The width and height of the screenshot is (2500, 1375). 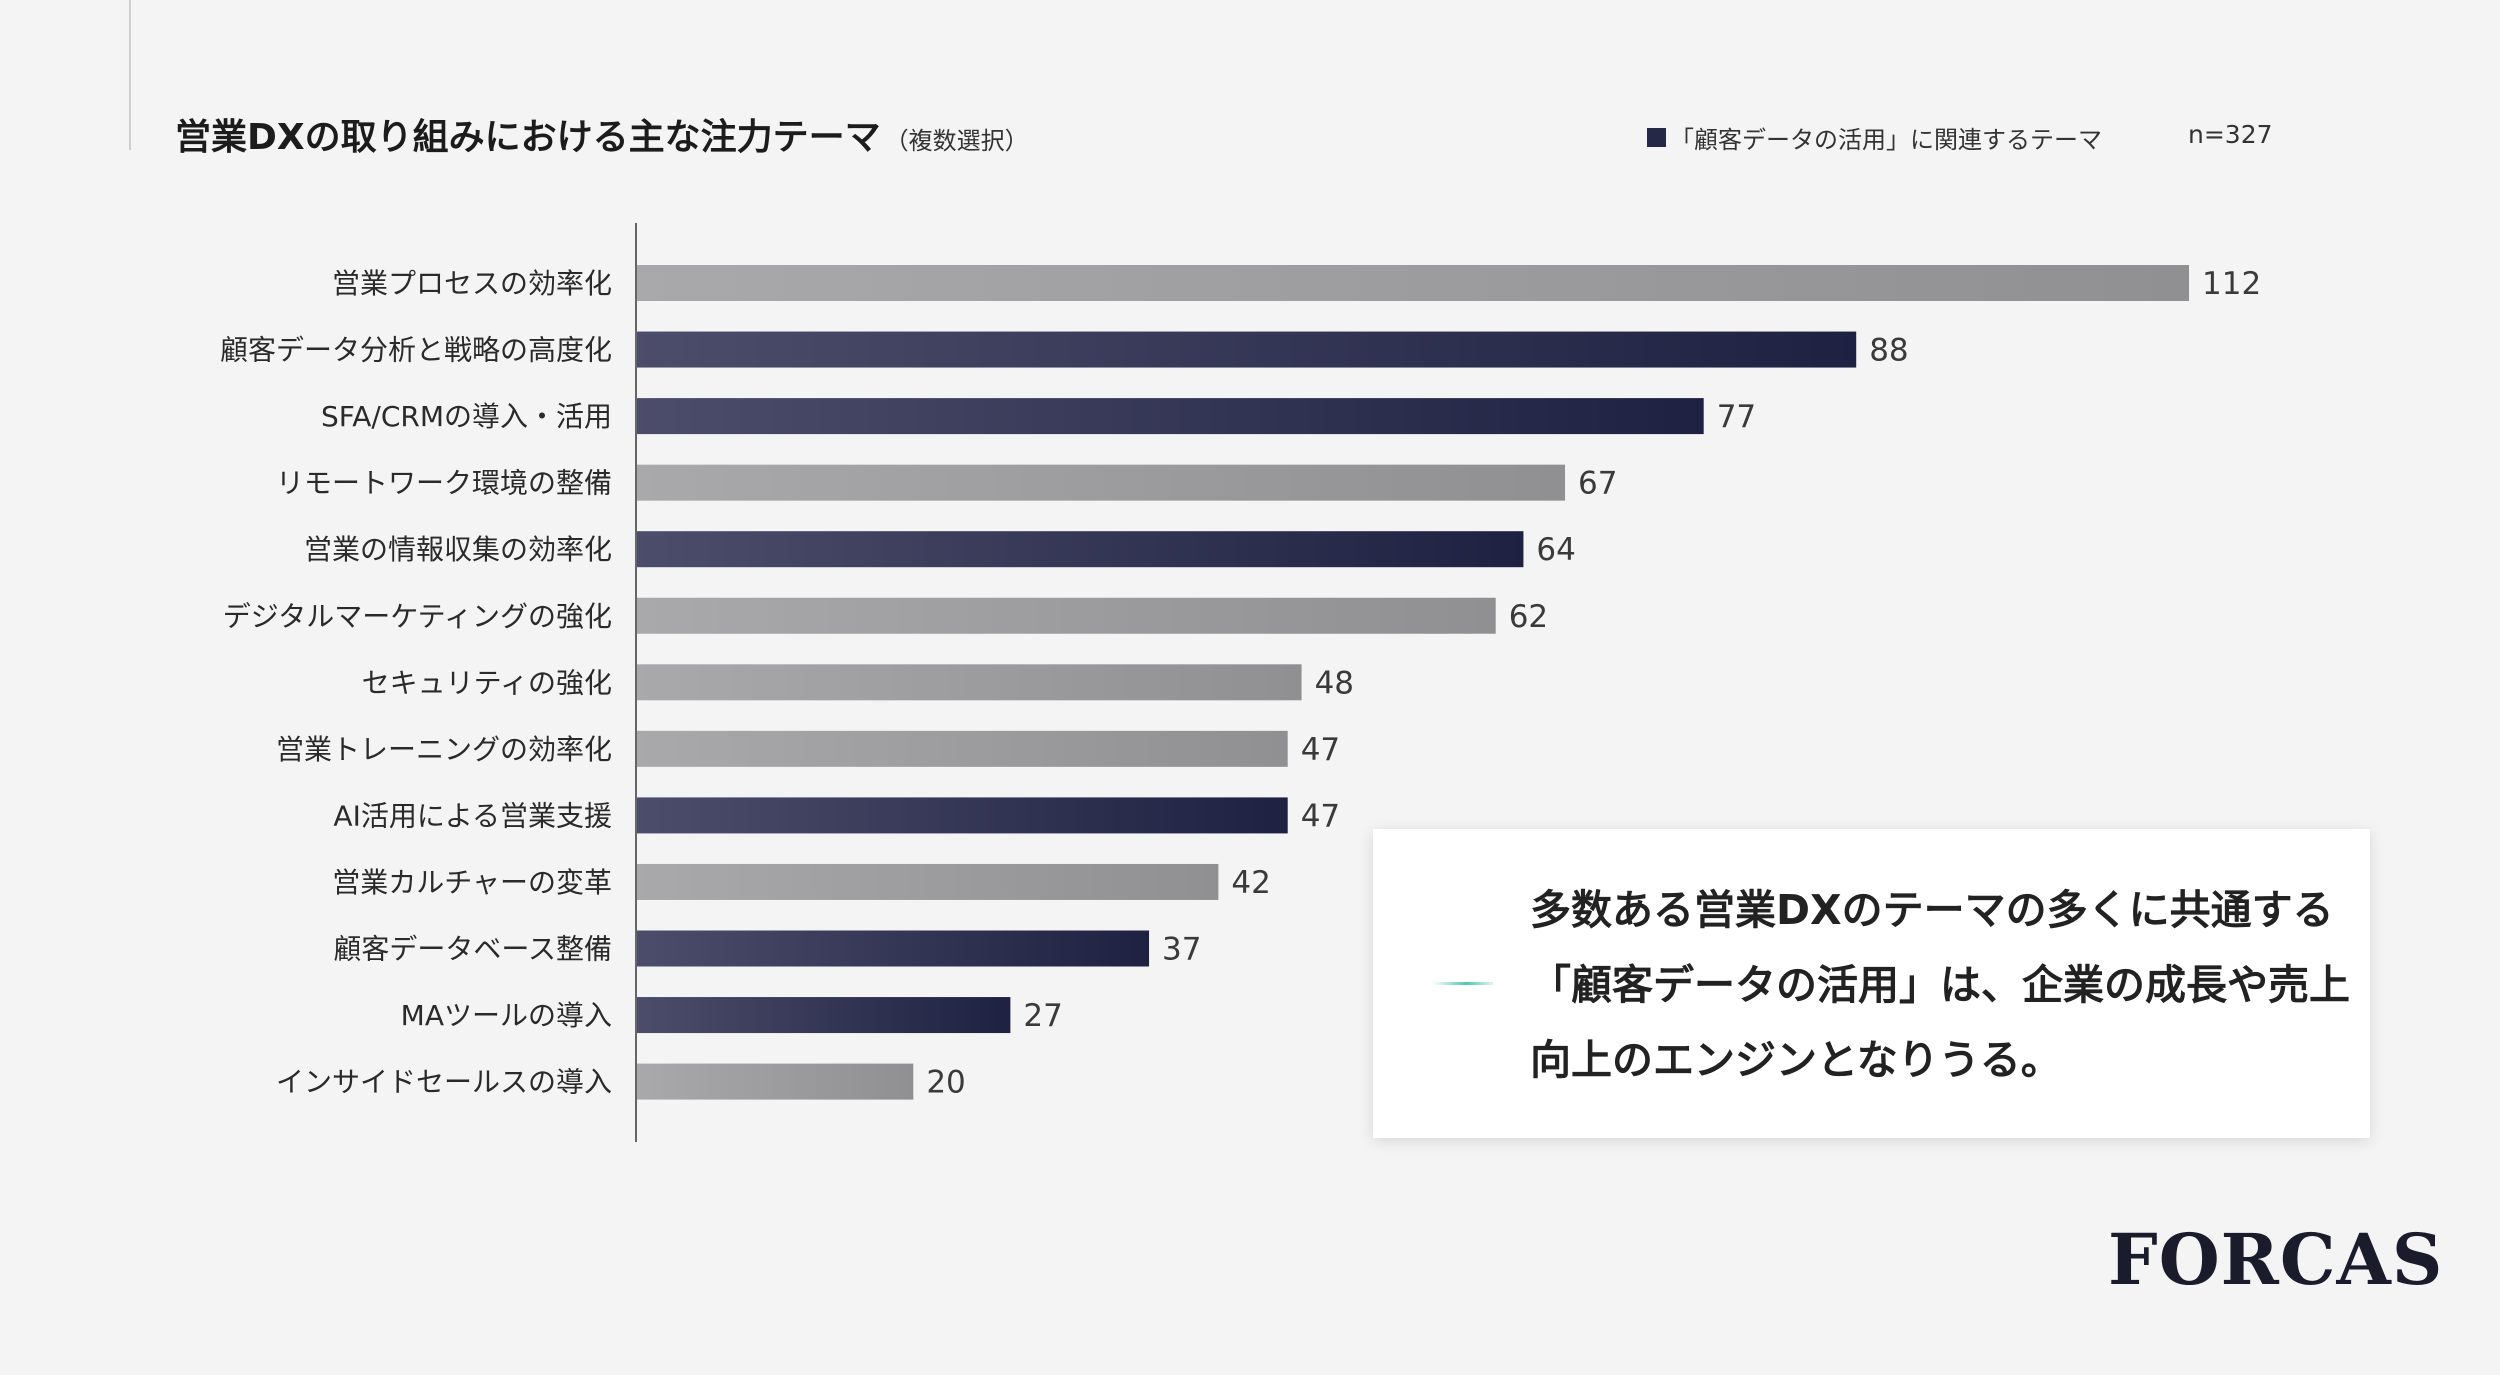 I want to click on category-label: 営業トレーニングの効率化, so click(x=444, y=749).